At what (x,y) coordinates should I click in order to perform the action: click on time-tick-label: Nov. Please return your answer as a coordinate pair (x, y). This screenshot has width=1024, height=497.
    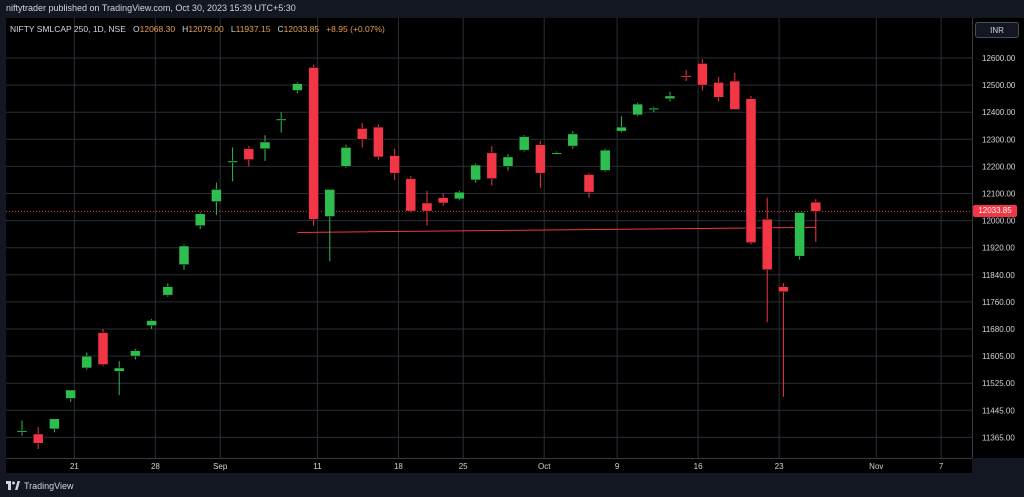
    Looking at the image, I should click on (876, 466).